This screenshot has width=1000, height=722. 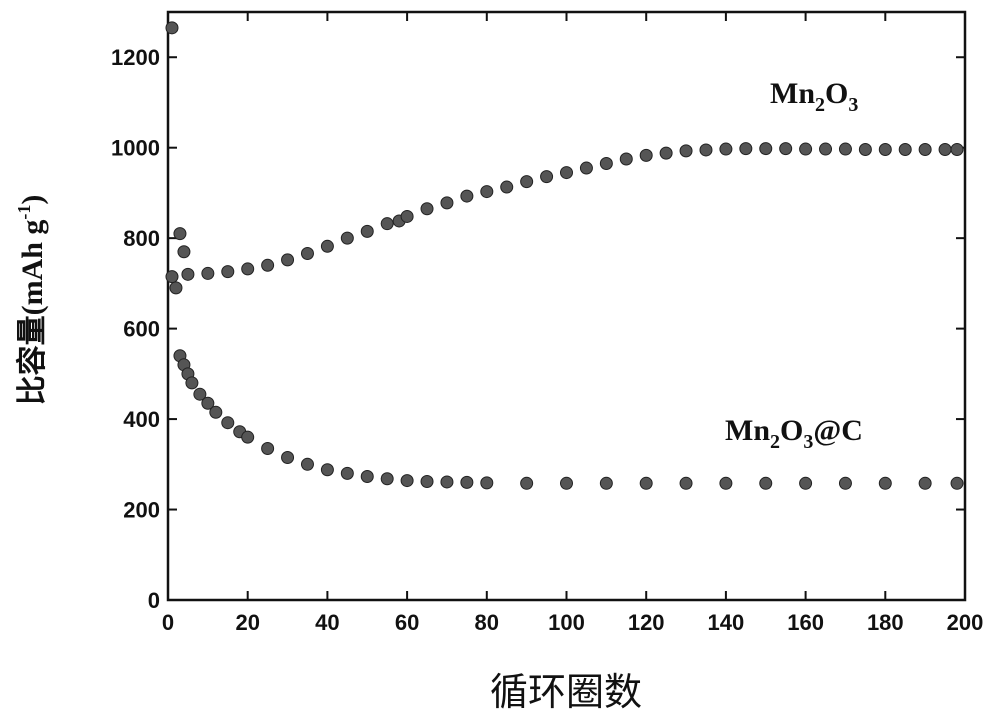 I want to click on x-tick-label: 20, so click(x=247, y=622).